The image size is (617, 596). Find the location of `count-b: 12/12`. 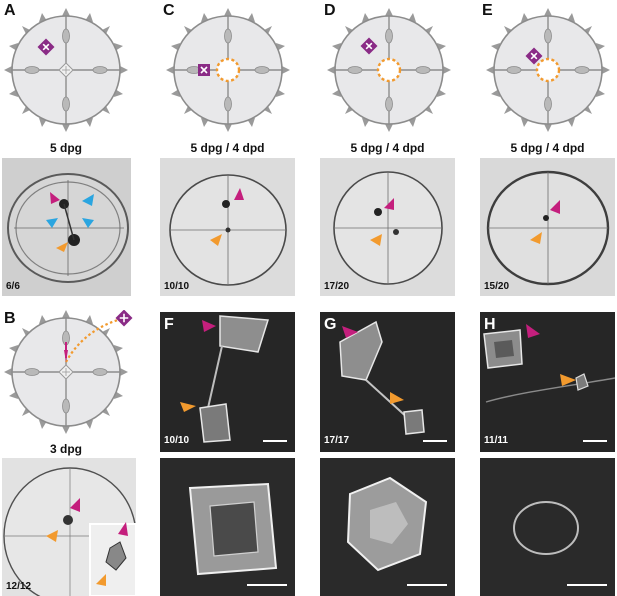

count-b: 12/12 is located at coordinates (19, 586).